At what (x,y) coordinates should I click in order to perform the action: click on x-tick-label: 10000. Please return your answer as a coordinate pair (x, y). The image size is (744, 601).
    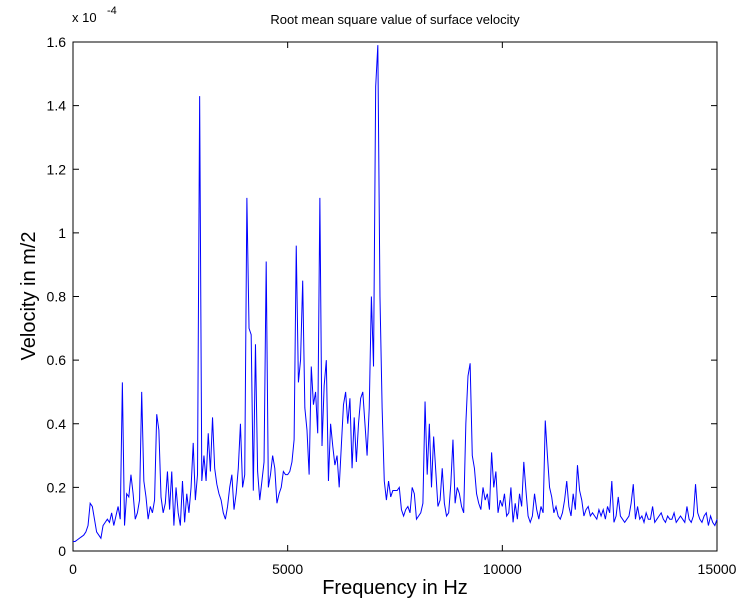
    Looking at the image, I should click on (502, 569).